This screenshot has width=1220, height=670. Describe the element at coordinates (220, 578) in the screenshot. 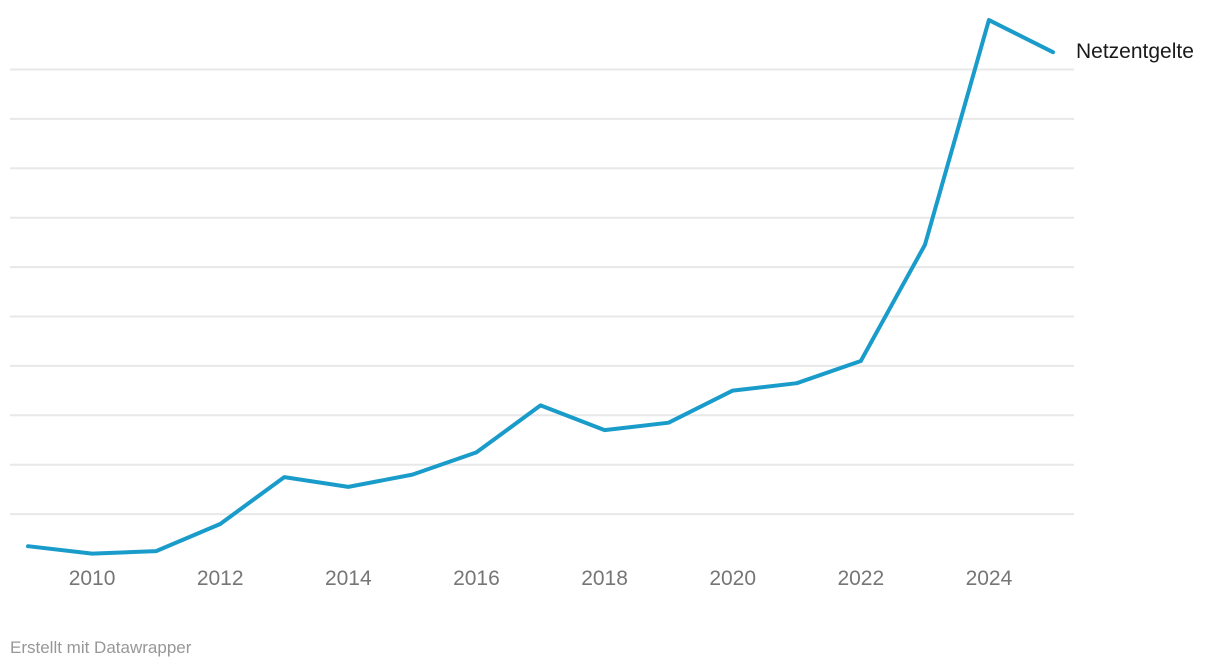

I see `x-axis-tick-label: 2012` at that location.